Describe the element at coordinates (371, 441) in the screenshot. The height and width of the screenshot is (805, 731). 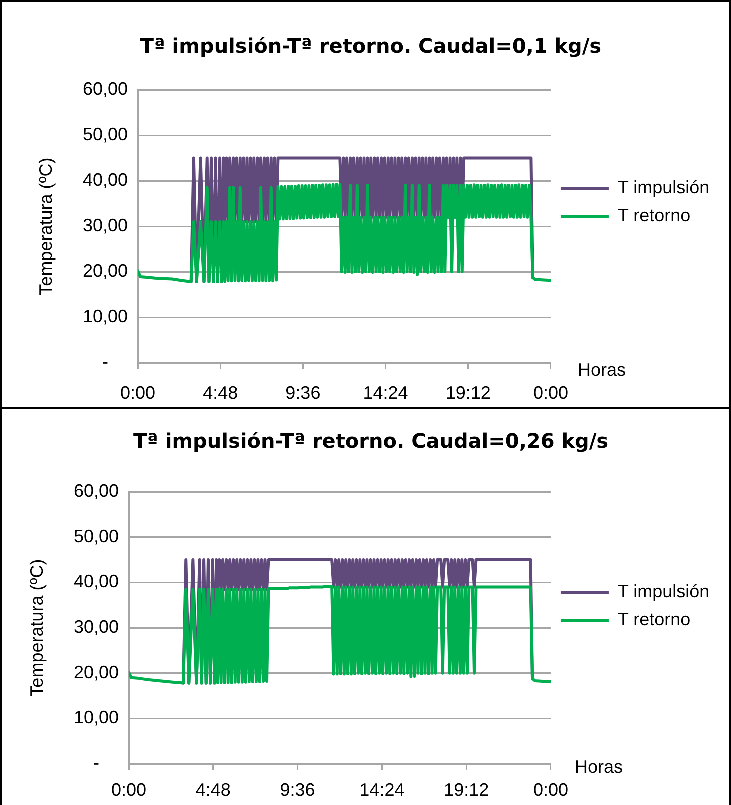
I see `chart-title: Tª impulsión-Tª retorno. Caudal=0,26 kg/s` at that location.